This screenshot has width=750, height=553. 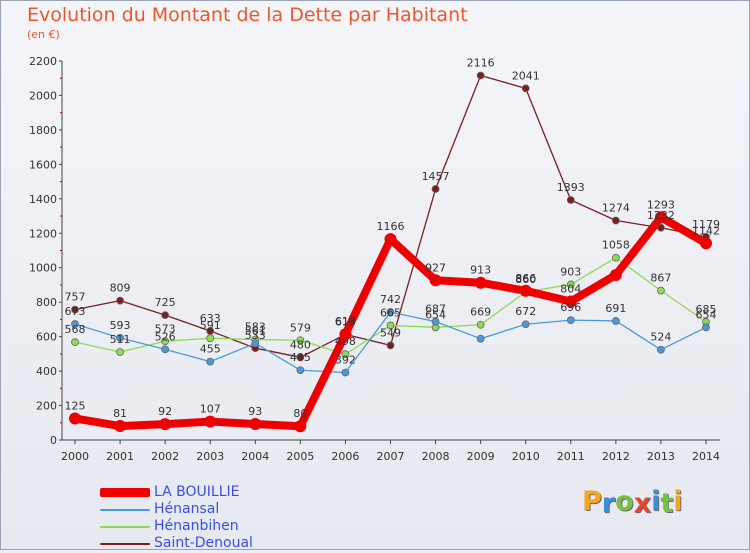 What do you see at coordinates (570, 271) in the screenshot?
I see `data-label: 903` at bounding box center [570, 271].